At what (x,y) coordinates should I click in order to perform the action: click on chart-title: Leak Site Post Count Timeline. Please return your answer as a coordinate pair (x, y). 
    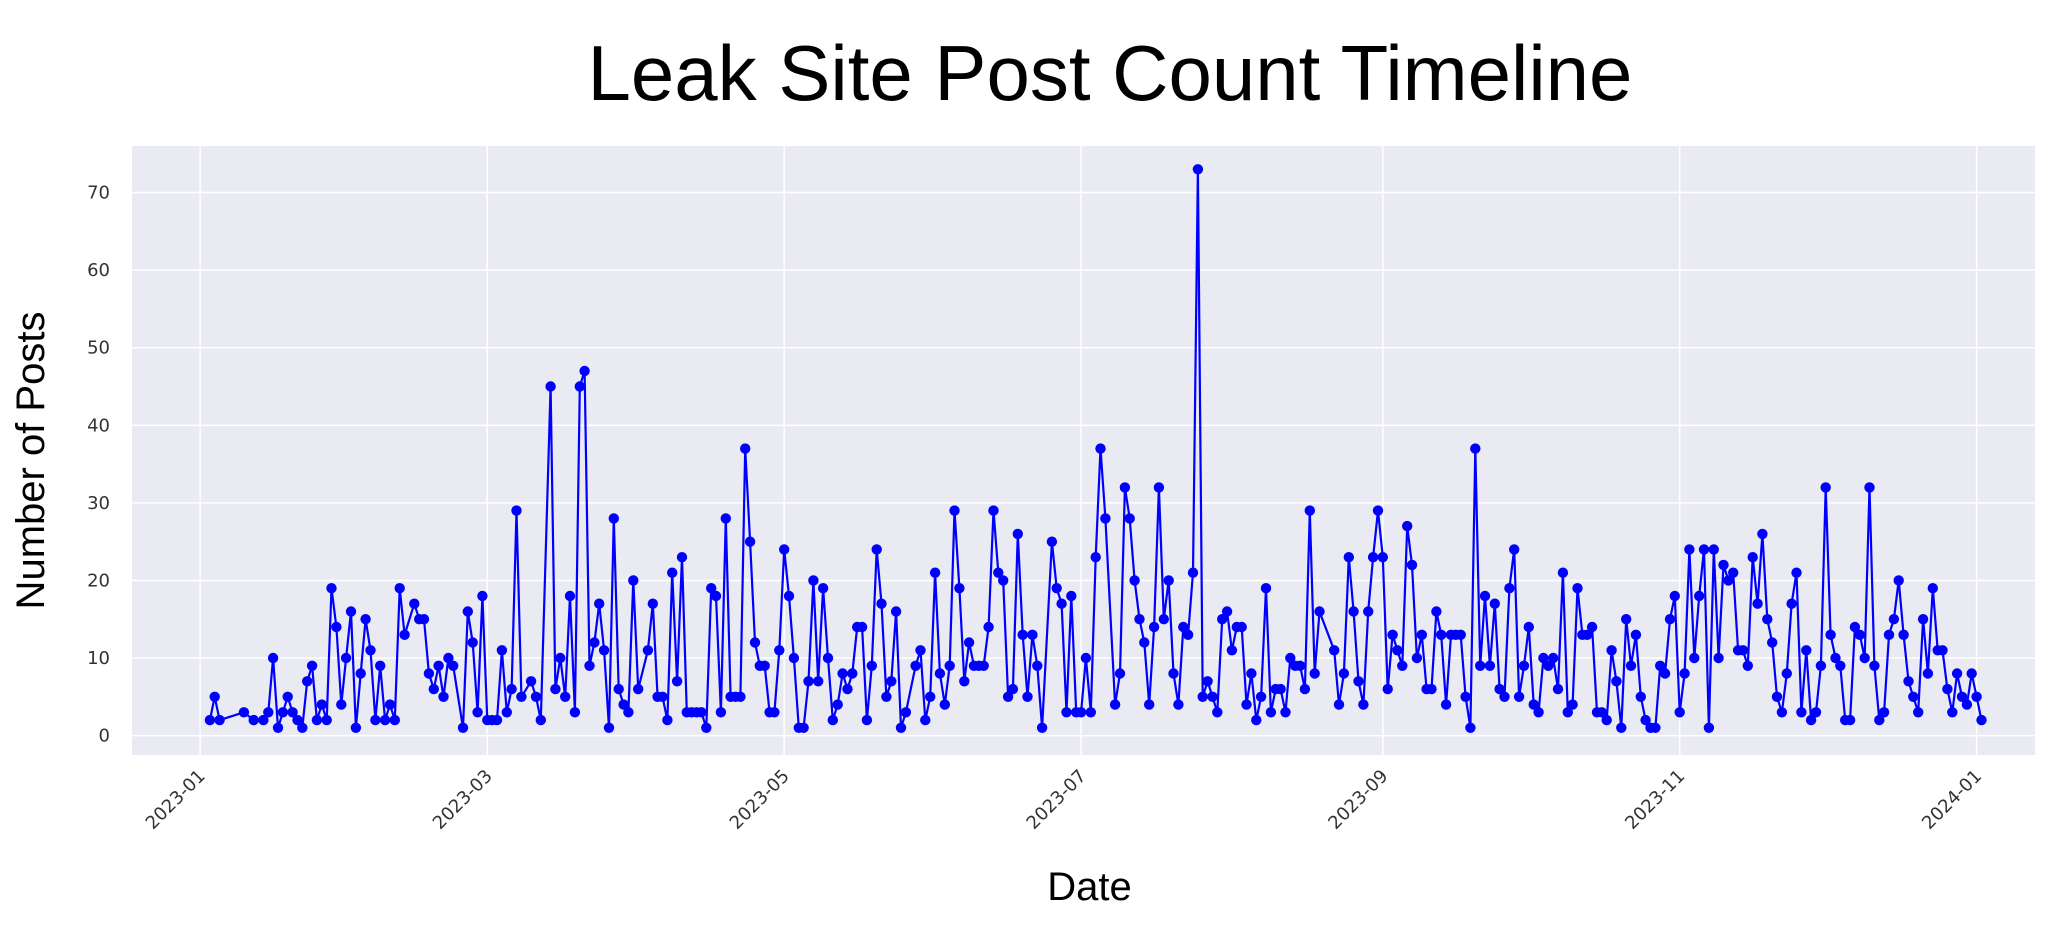
    Looking at the image, I should click on (1110, 73).